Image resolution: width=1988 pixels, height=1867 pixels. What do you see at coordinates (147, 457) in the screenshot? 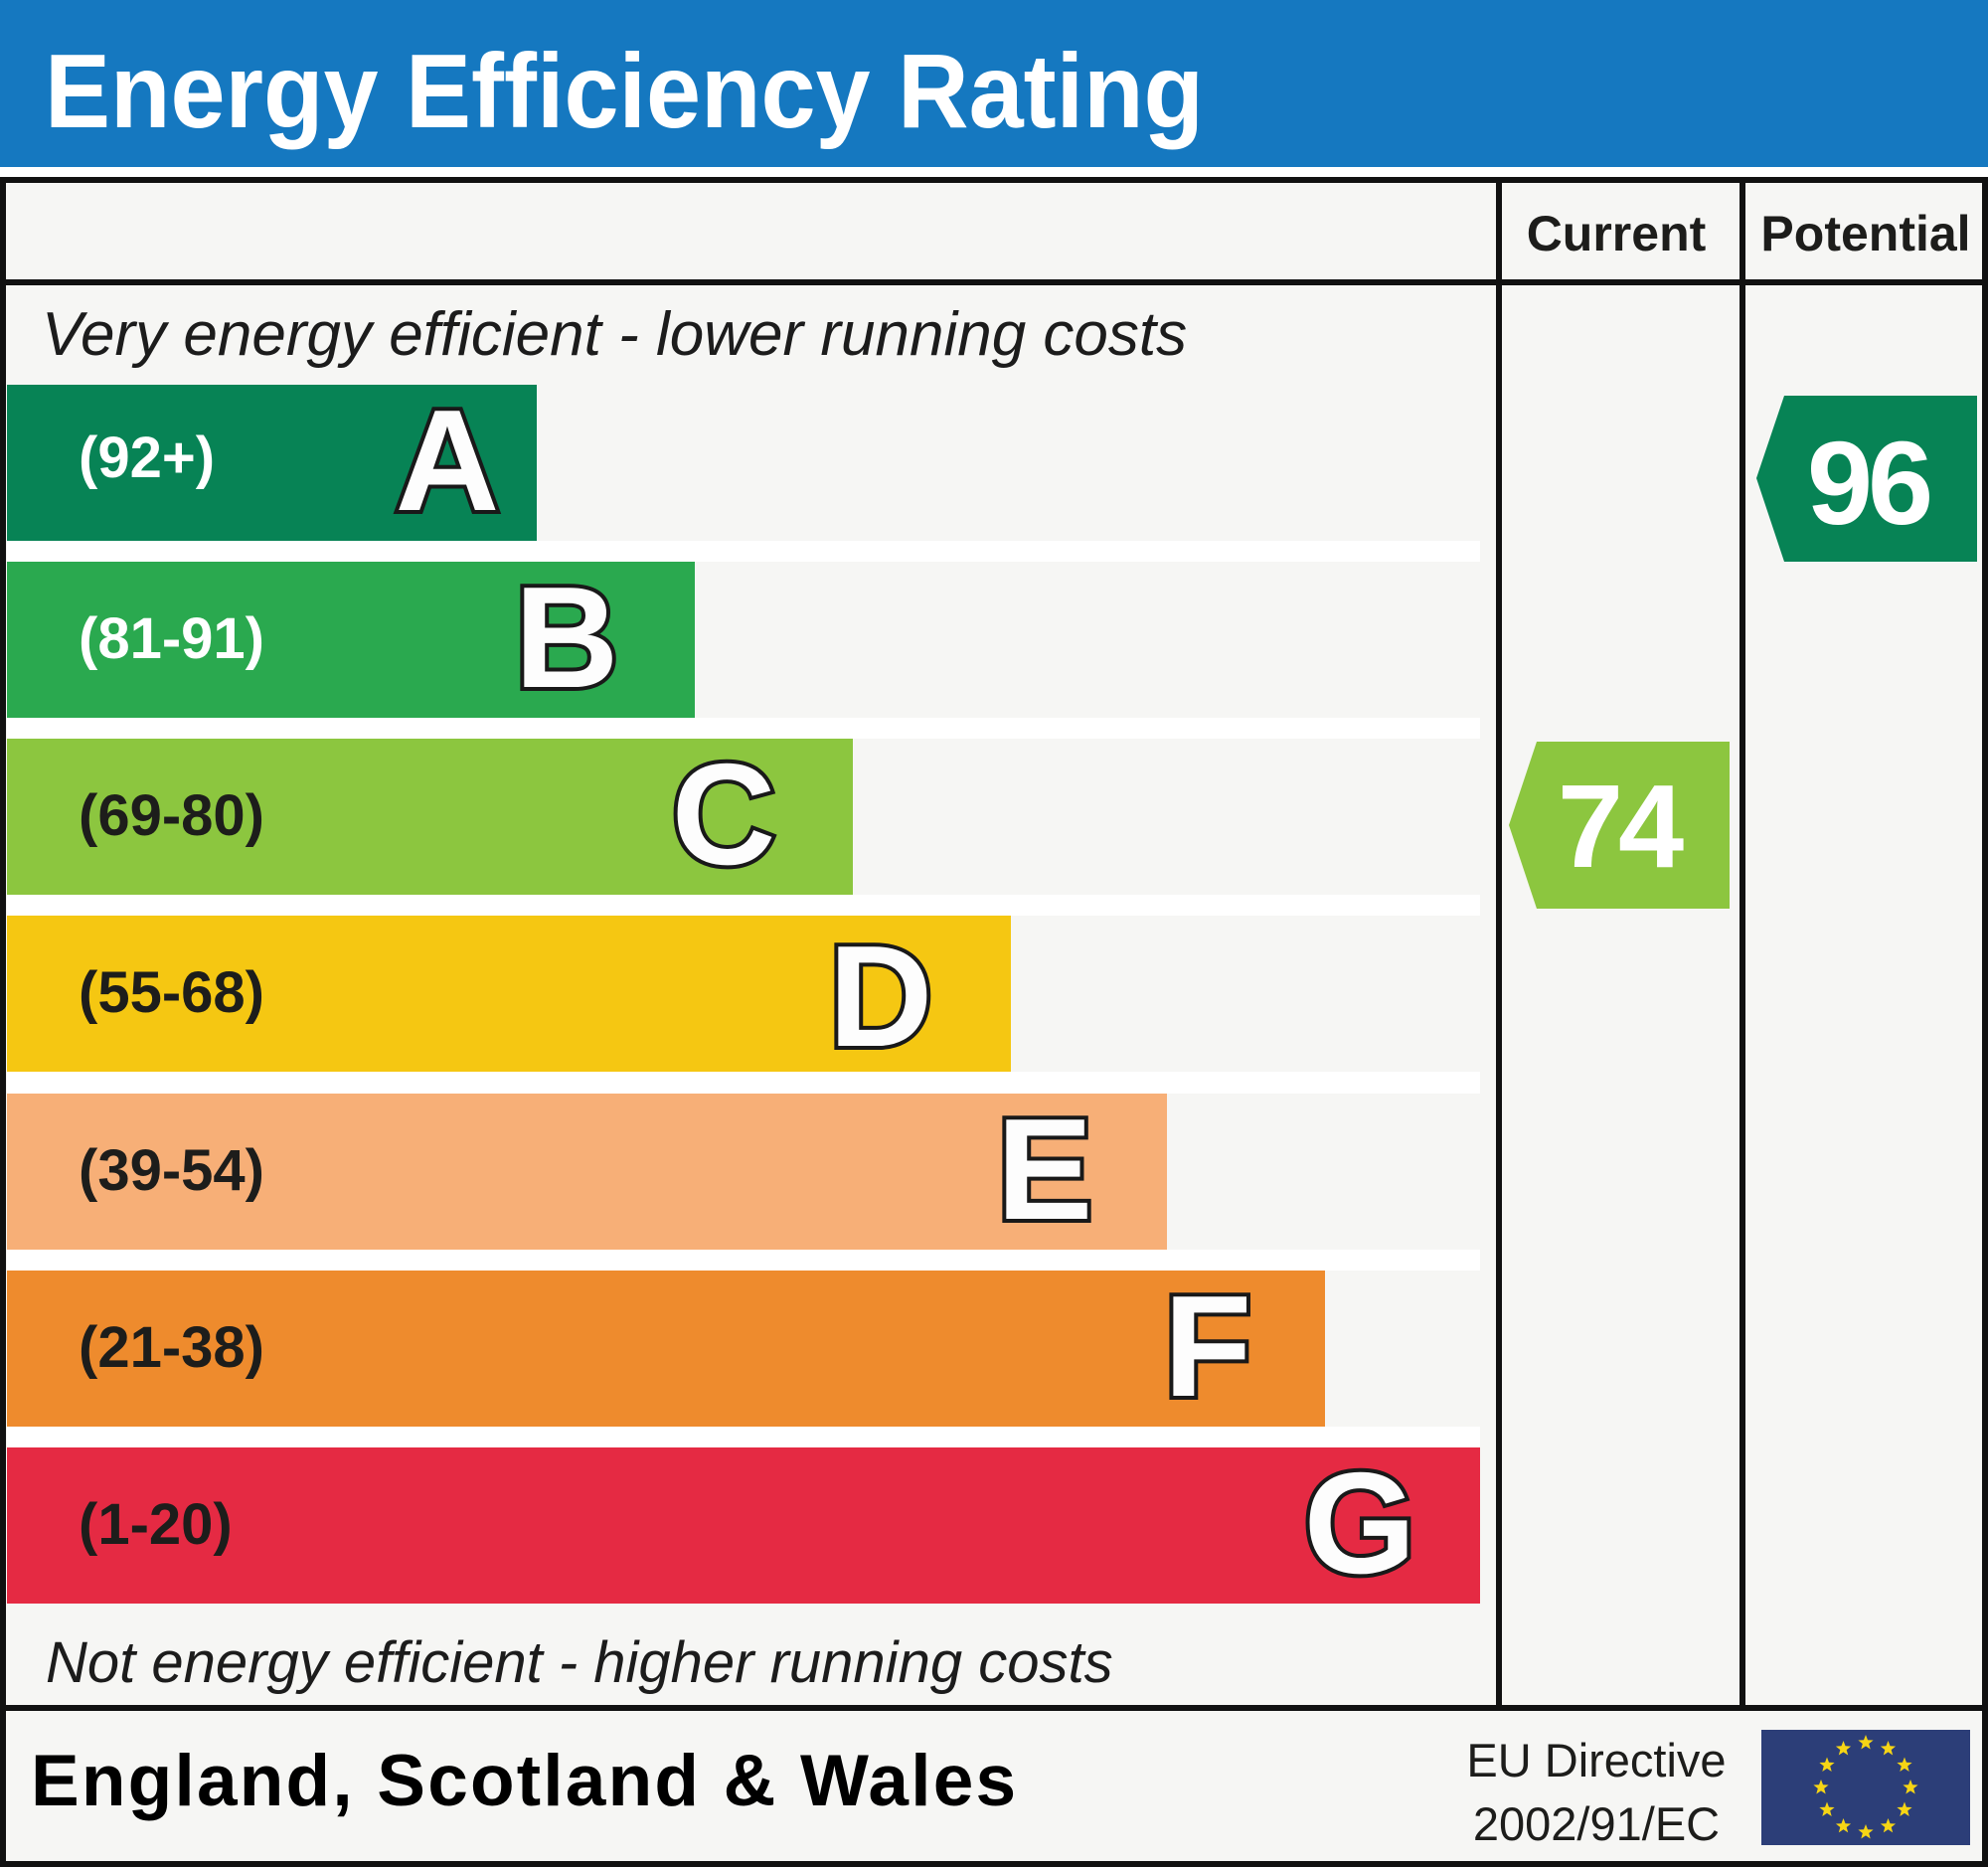
I see `svg-text: (92+)` at bounding box center [147, 457].